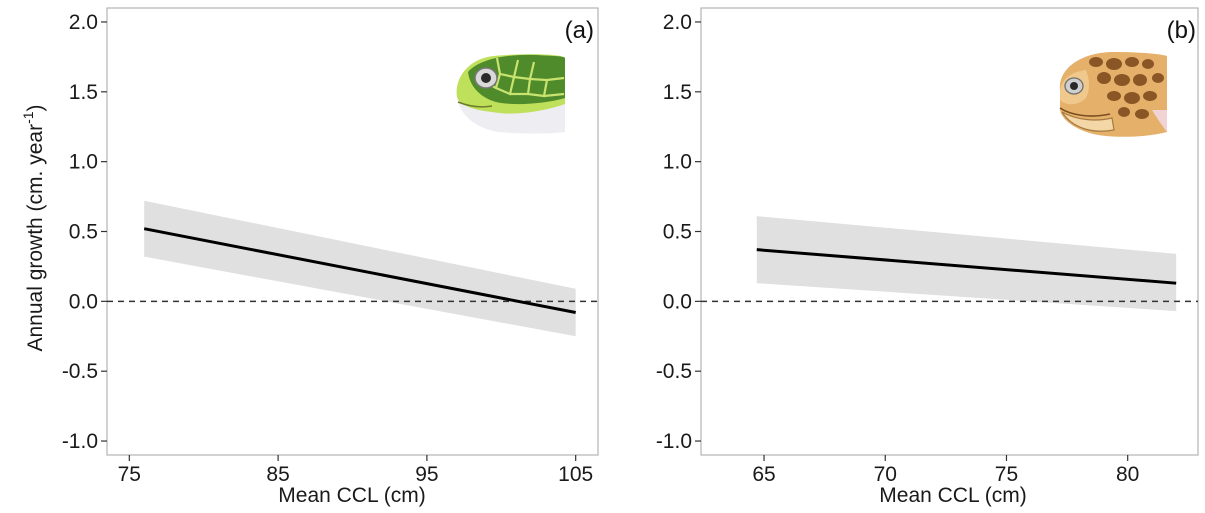 The image size is (1205, 513). I want to click on y-axis-title-text: Annual growth (cm. year, so click(35, 238).